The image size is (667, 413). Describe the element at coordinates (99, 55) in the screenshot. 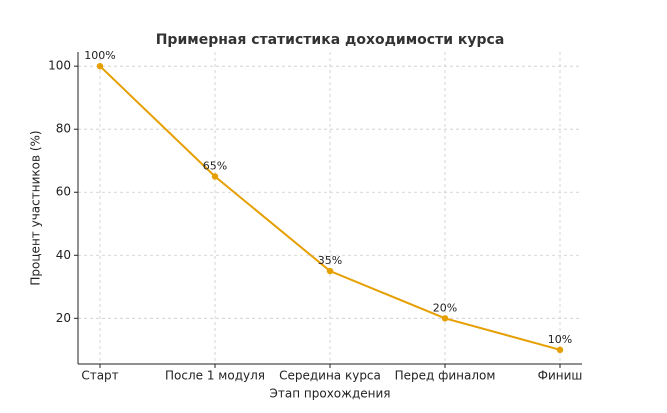

I see `value-label: 100%` at that location.